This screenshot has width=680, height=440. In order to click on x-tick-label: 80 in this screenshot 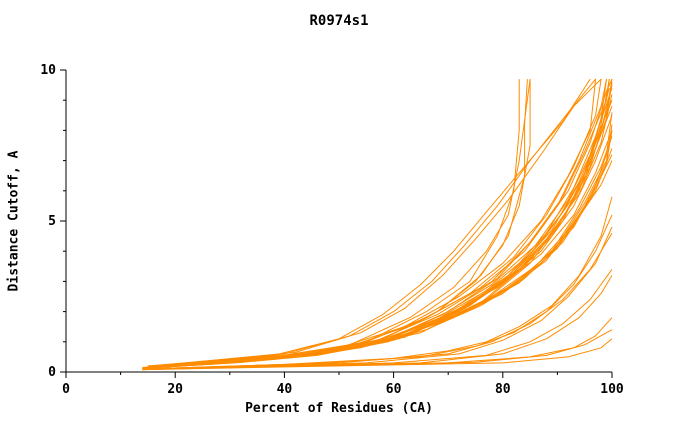, I will do `click(503, 389)`.